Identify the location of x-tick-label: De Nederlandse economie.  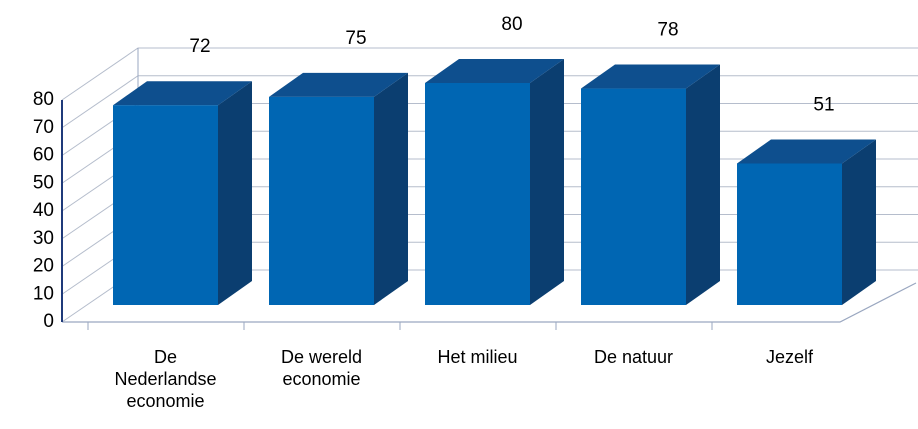
(165, 379).